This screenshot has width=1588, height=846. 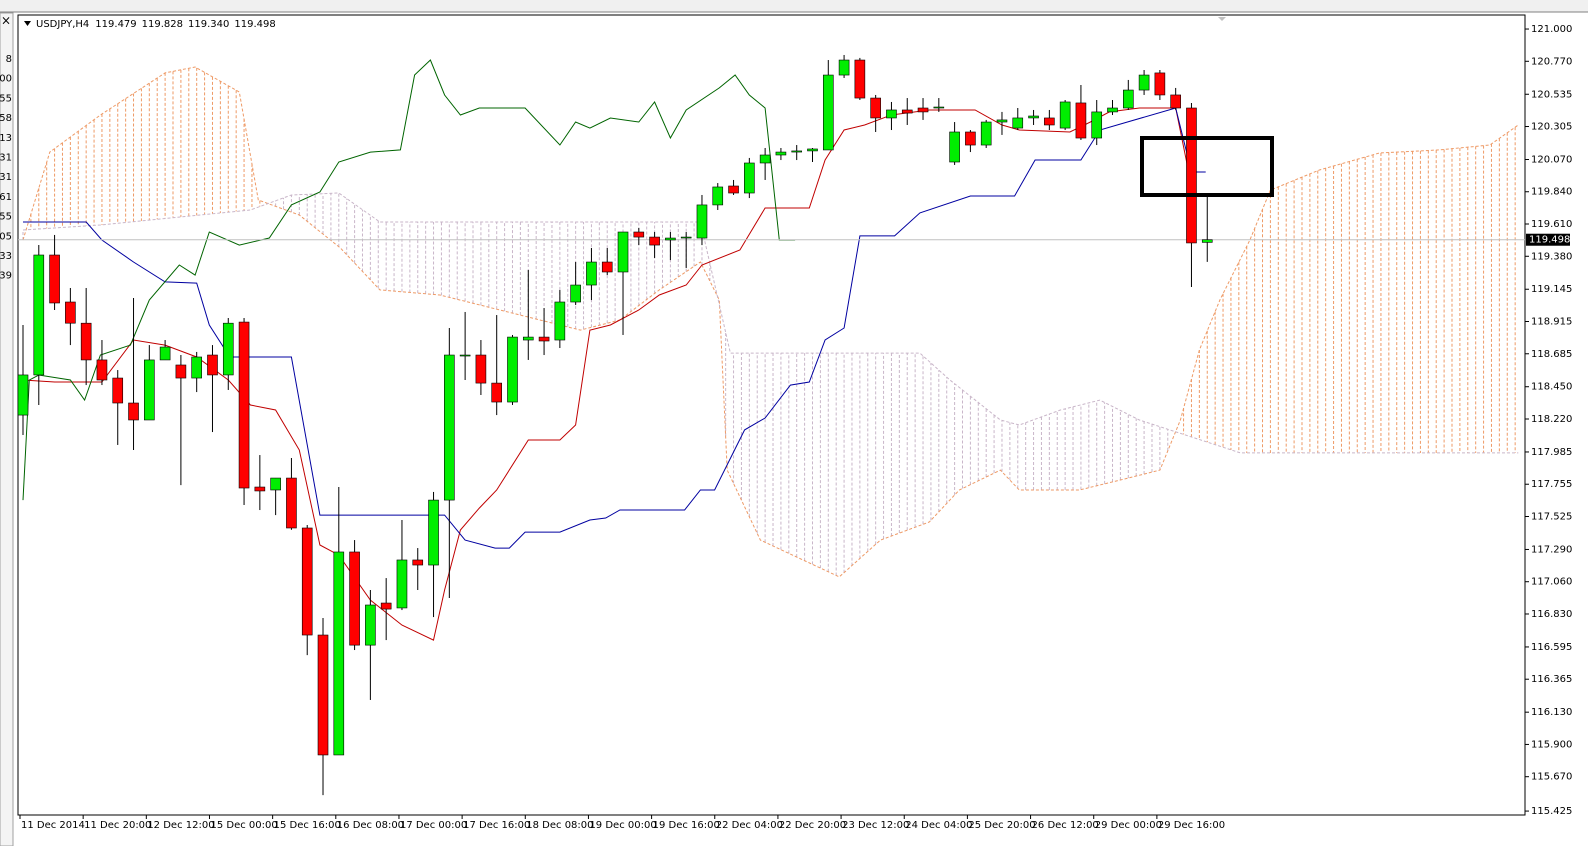 I want to click on side-panel-item: 00, so click(x=6, y=79).